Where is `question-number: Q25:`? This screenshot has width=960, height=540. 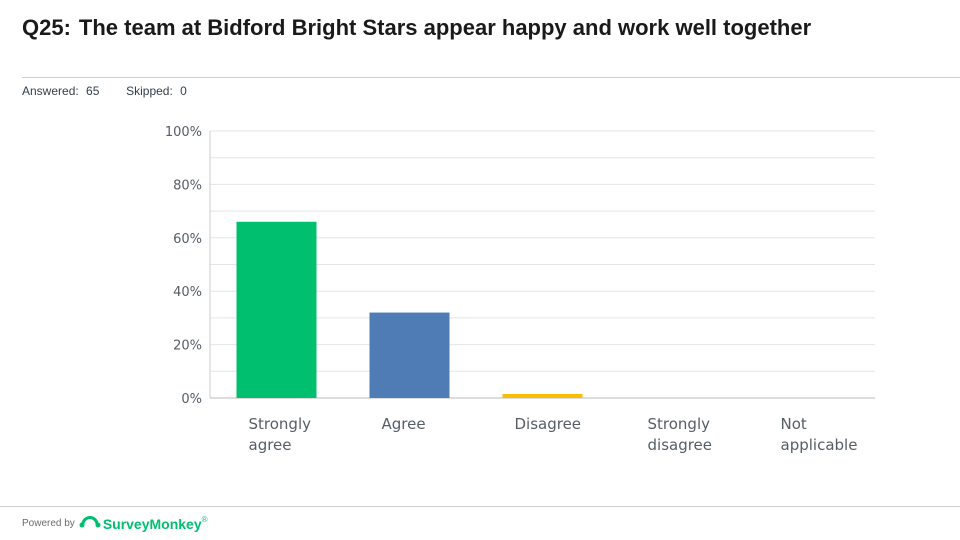
question-number: Q25: is located at coordinates (46, 27).